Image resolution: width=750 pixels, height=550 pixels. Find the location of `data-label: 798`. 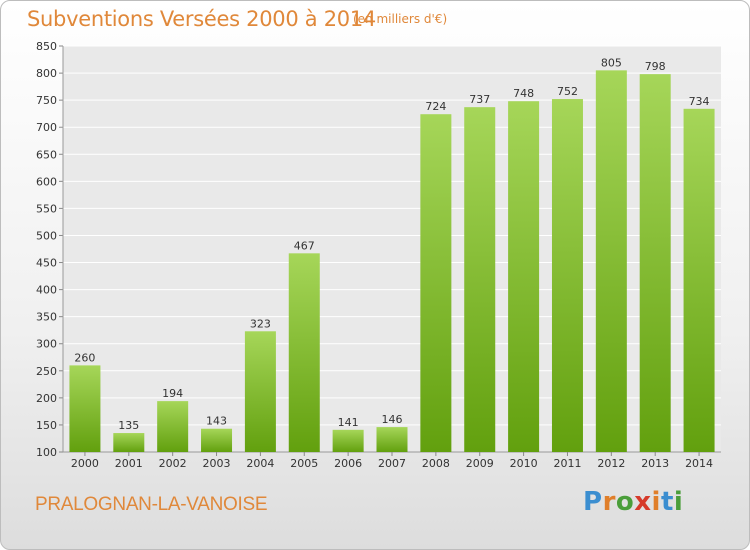

data-label: 798 is located at coordinates (655, 66).